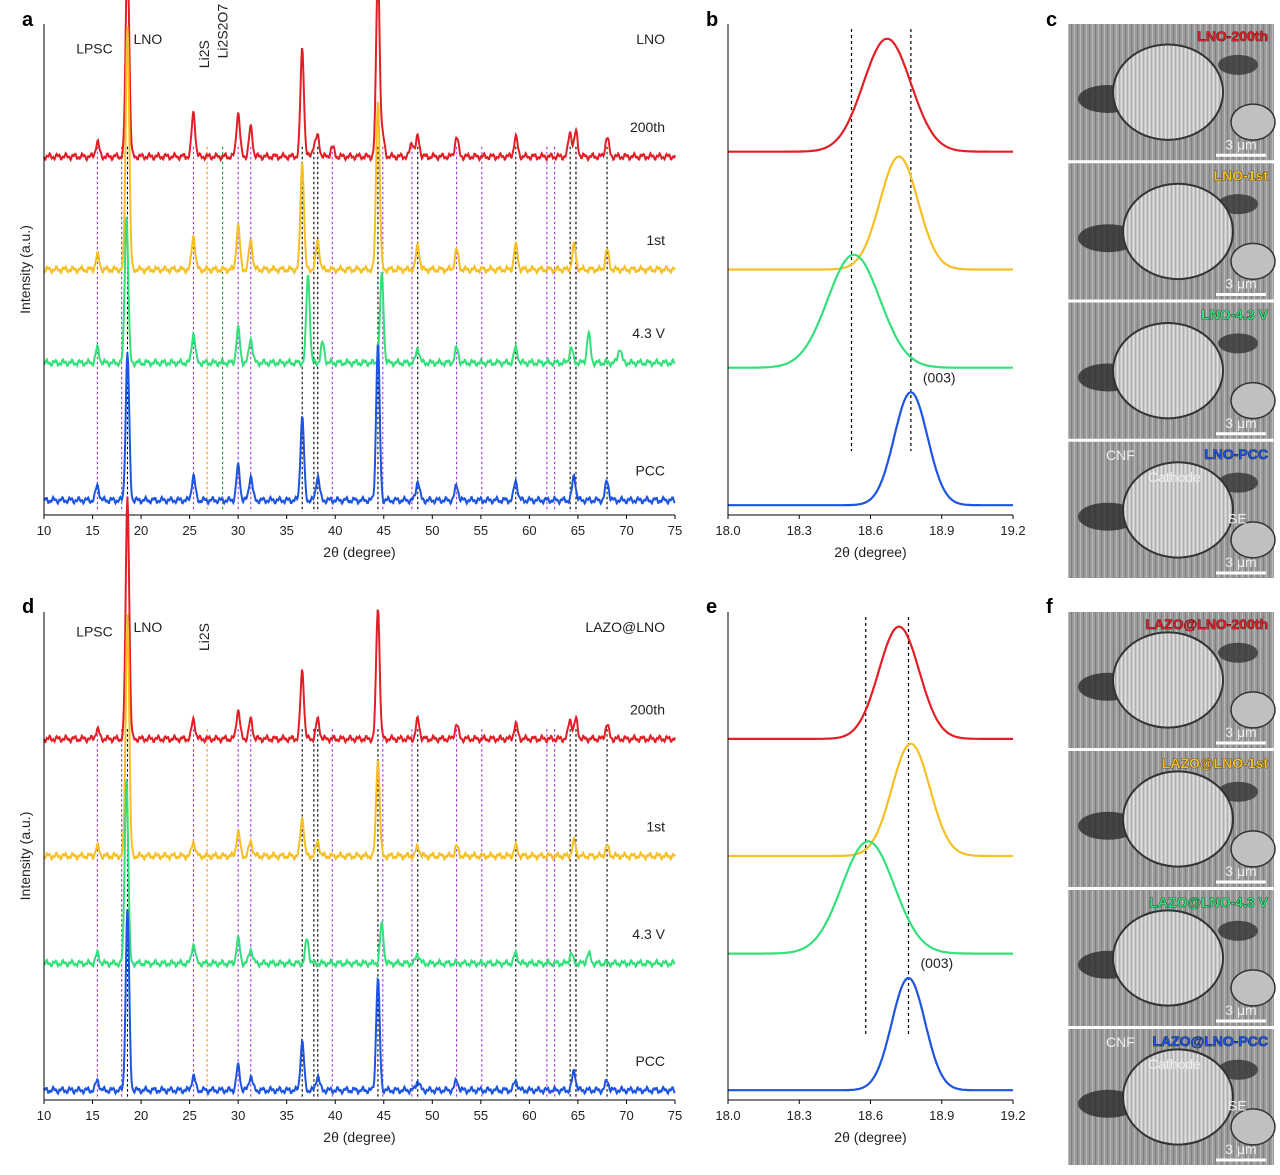  Describe the element at coordinates (1172, 231) in the screenshot. I see `sem-tile: LNO-1st 3 μm` at that location.